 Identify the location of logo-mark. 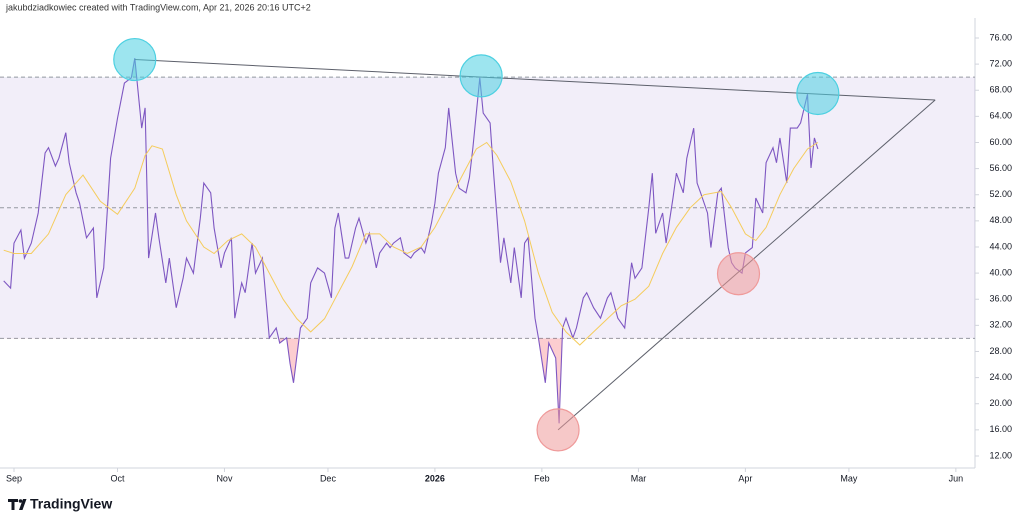
(17, 504).